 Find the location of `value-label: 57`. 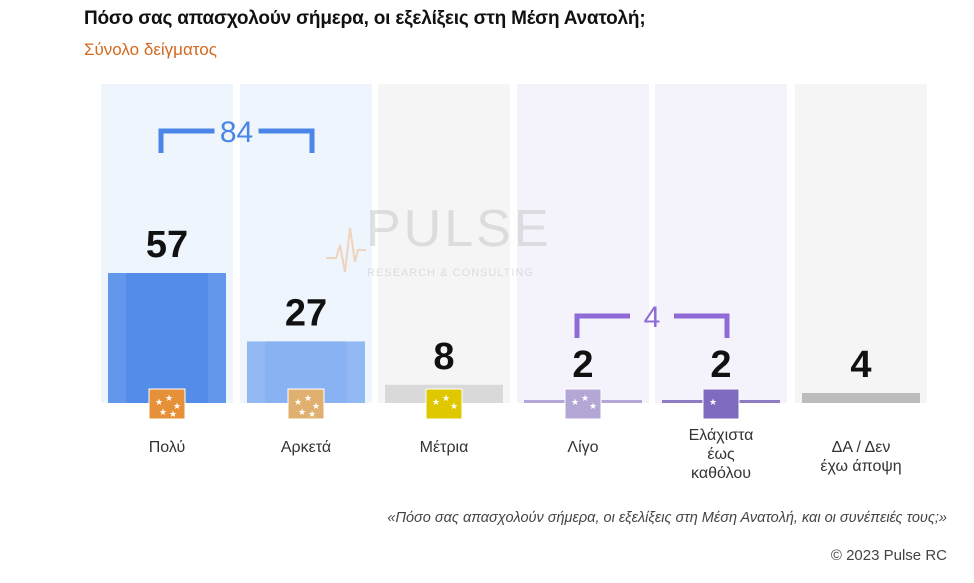

value-label: 57 is located at coordinates (167, 245).